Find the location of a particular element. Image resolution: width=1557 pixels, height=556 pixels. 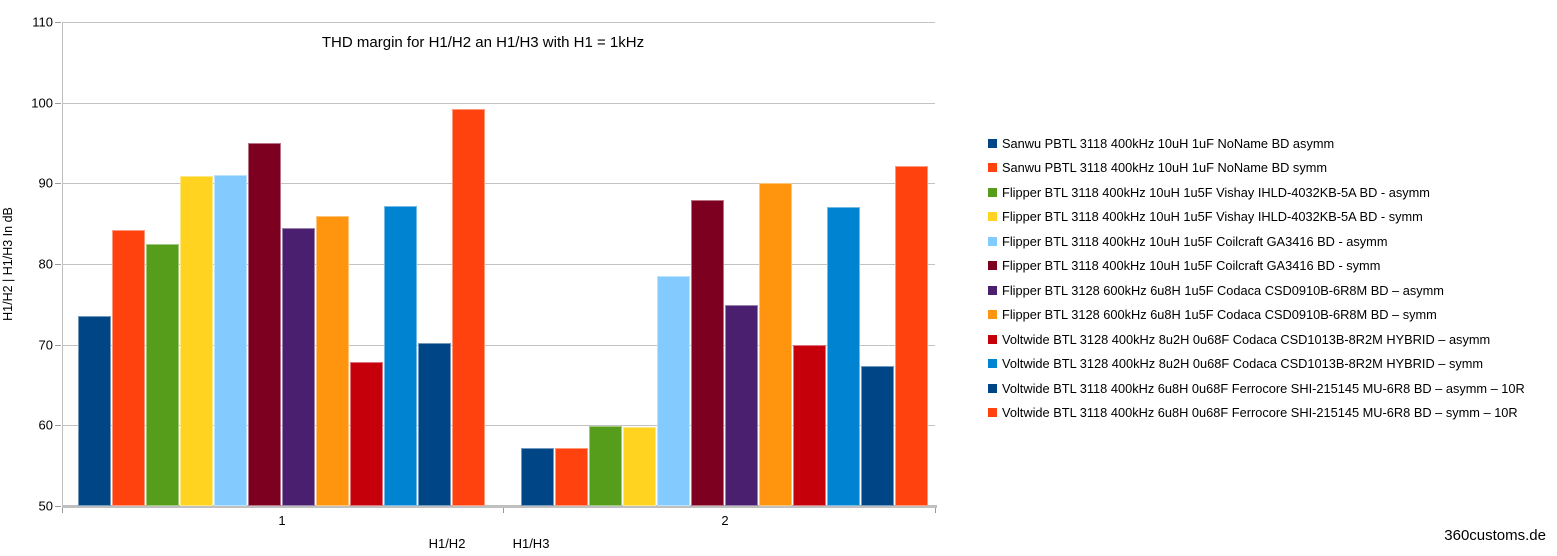

y-axis-line is located at coordinates (62, 265).